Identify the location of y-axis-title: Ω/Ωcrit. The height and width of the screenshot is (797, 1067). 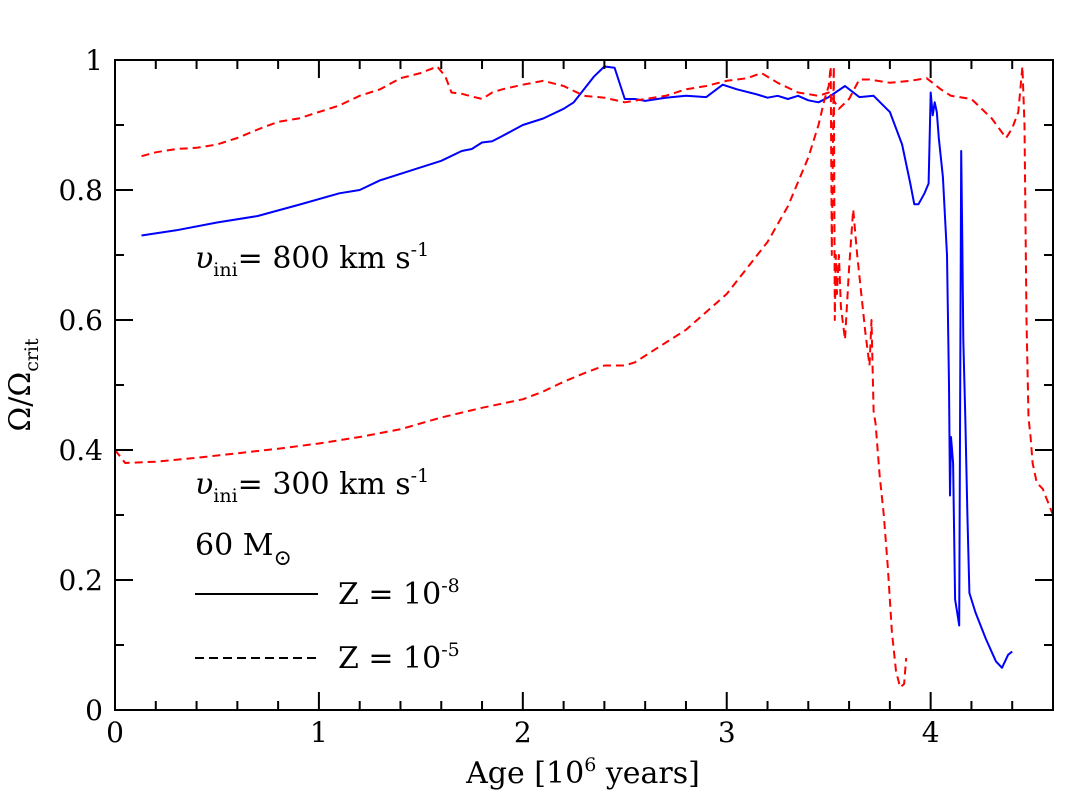
(23, 385).